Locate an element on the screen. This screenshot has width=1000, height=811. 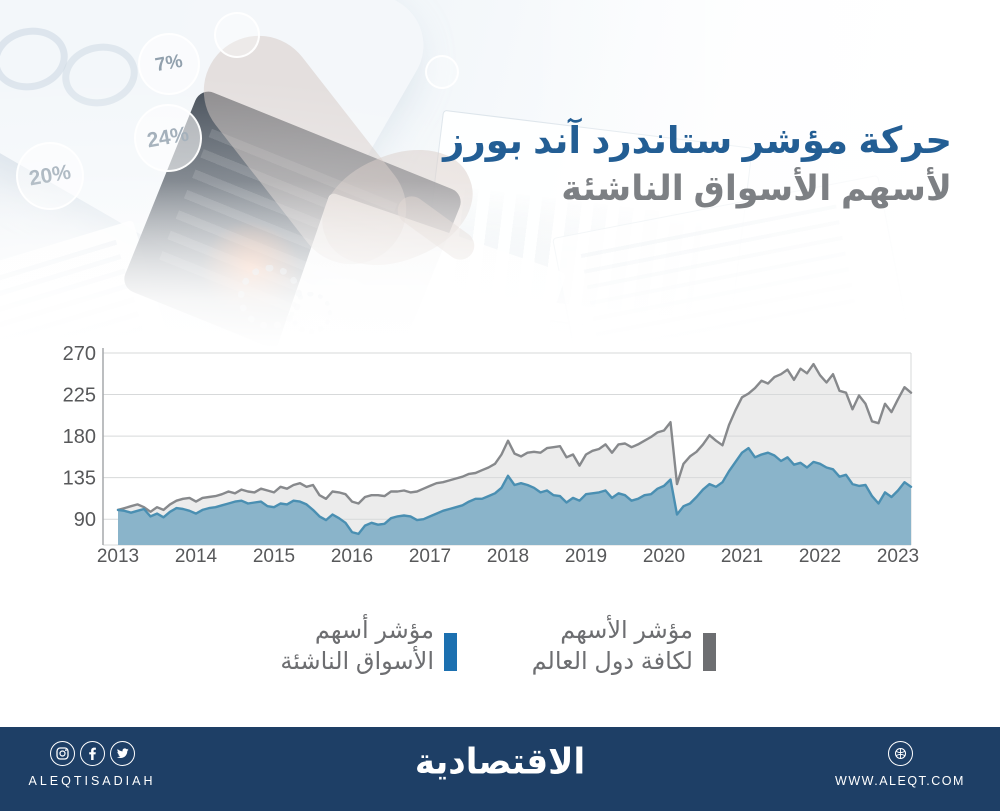
legend-item-world-index: مؤشر الأسهم لكافة دول العالم is located at coordinates (624, 646).